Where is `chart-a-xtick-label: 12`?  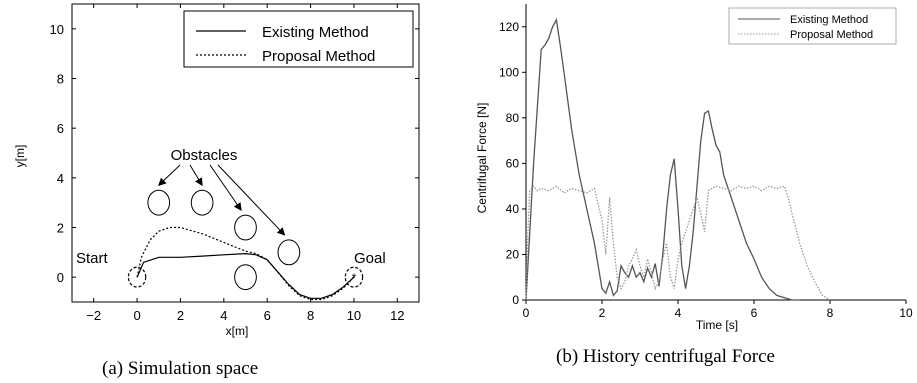
chart-a-xtick-label: 12 is located at coordinates (397, 315).